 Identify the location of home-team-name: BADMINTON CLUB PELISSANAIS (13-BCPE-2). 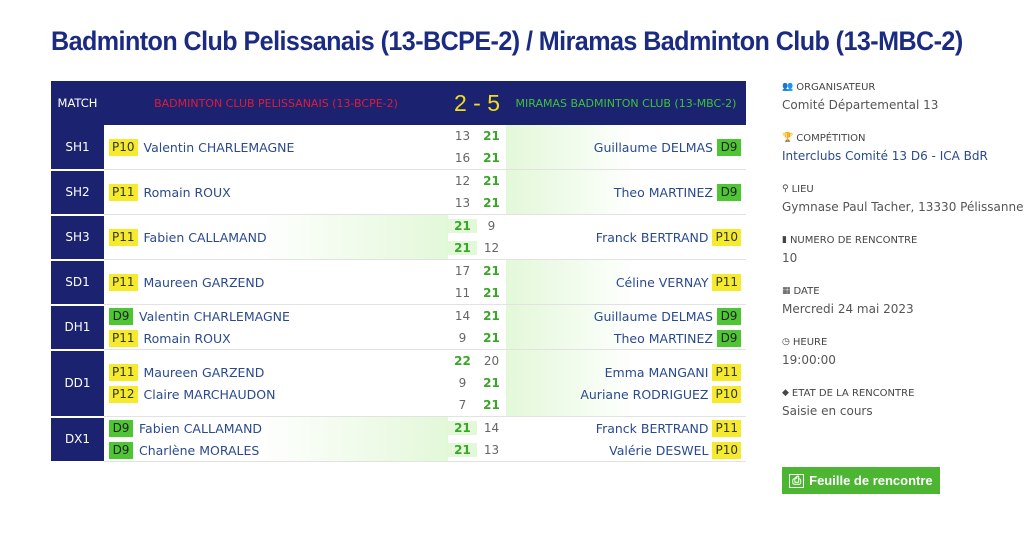
(276, 103).